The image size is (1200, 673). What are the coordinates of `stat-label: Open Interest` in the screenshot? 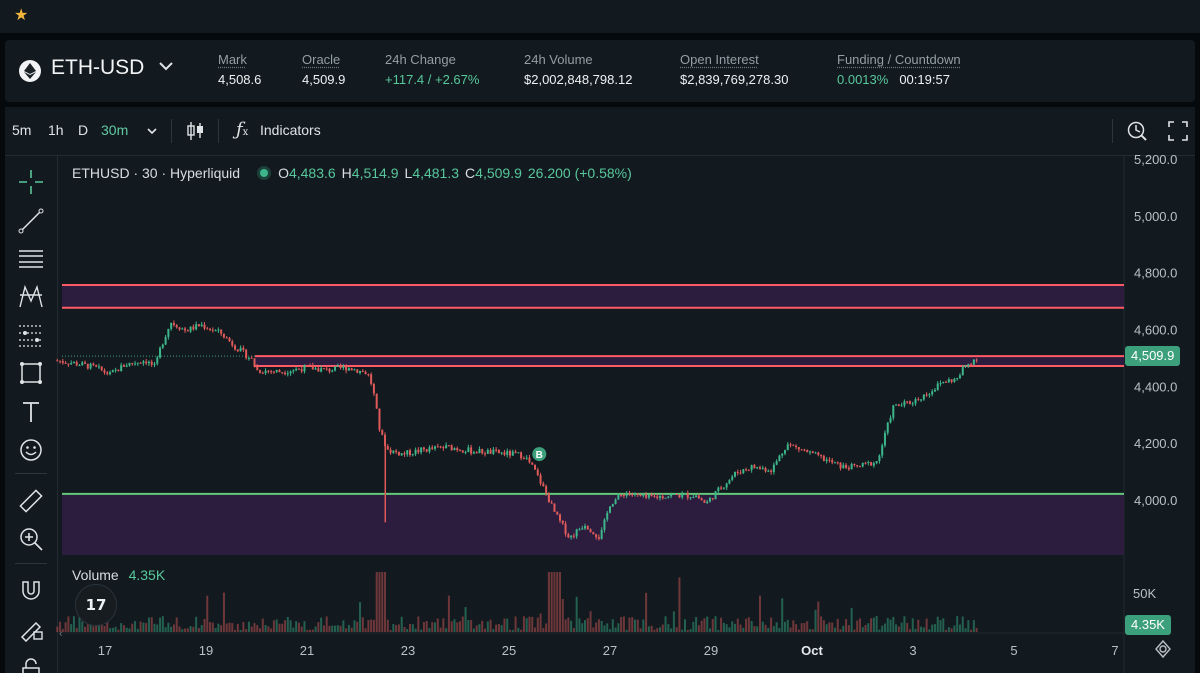 It's located at (719, 59).